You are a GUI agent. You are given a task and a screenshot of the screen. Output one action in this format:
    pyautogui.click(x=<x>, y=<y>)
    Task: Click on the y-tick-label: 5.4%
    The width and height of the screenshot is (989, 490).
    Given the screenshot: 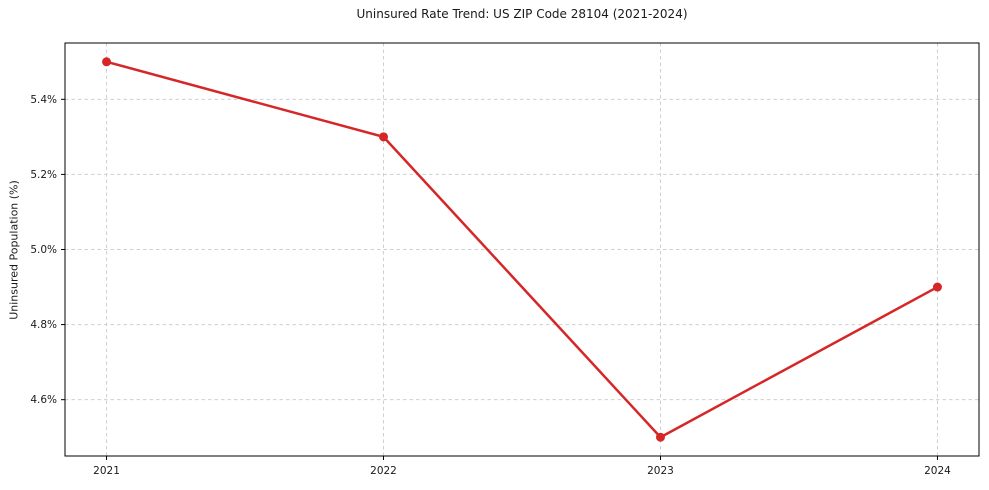 What is the action you would take?
    pyautogui.click(x=43, y=100)
    